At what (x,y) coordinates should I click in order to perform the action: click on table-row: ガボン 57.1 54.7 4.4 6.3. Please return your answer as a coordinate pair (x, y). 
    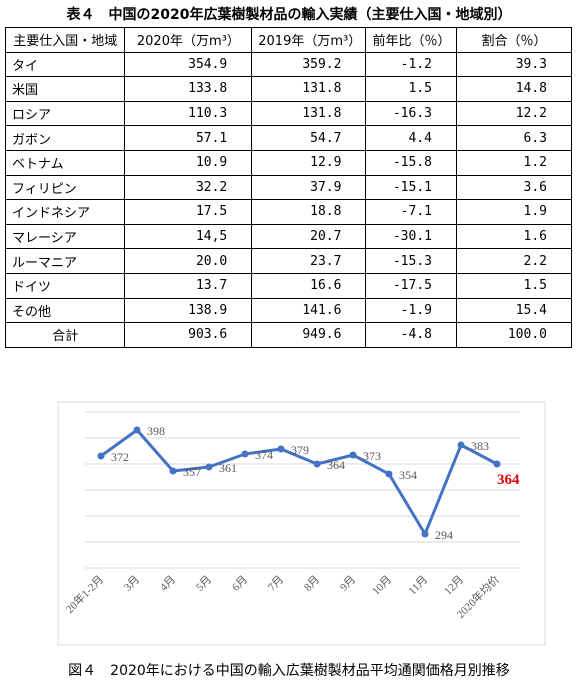
    Looking at the image, I should click on (288, 138).